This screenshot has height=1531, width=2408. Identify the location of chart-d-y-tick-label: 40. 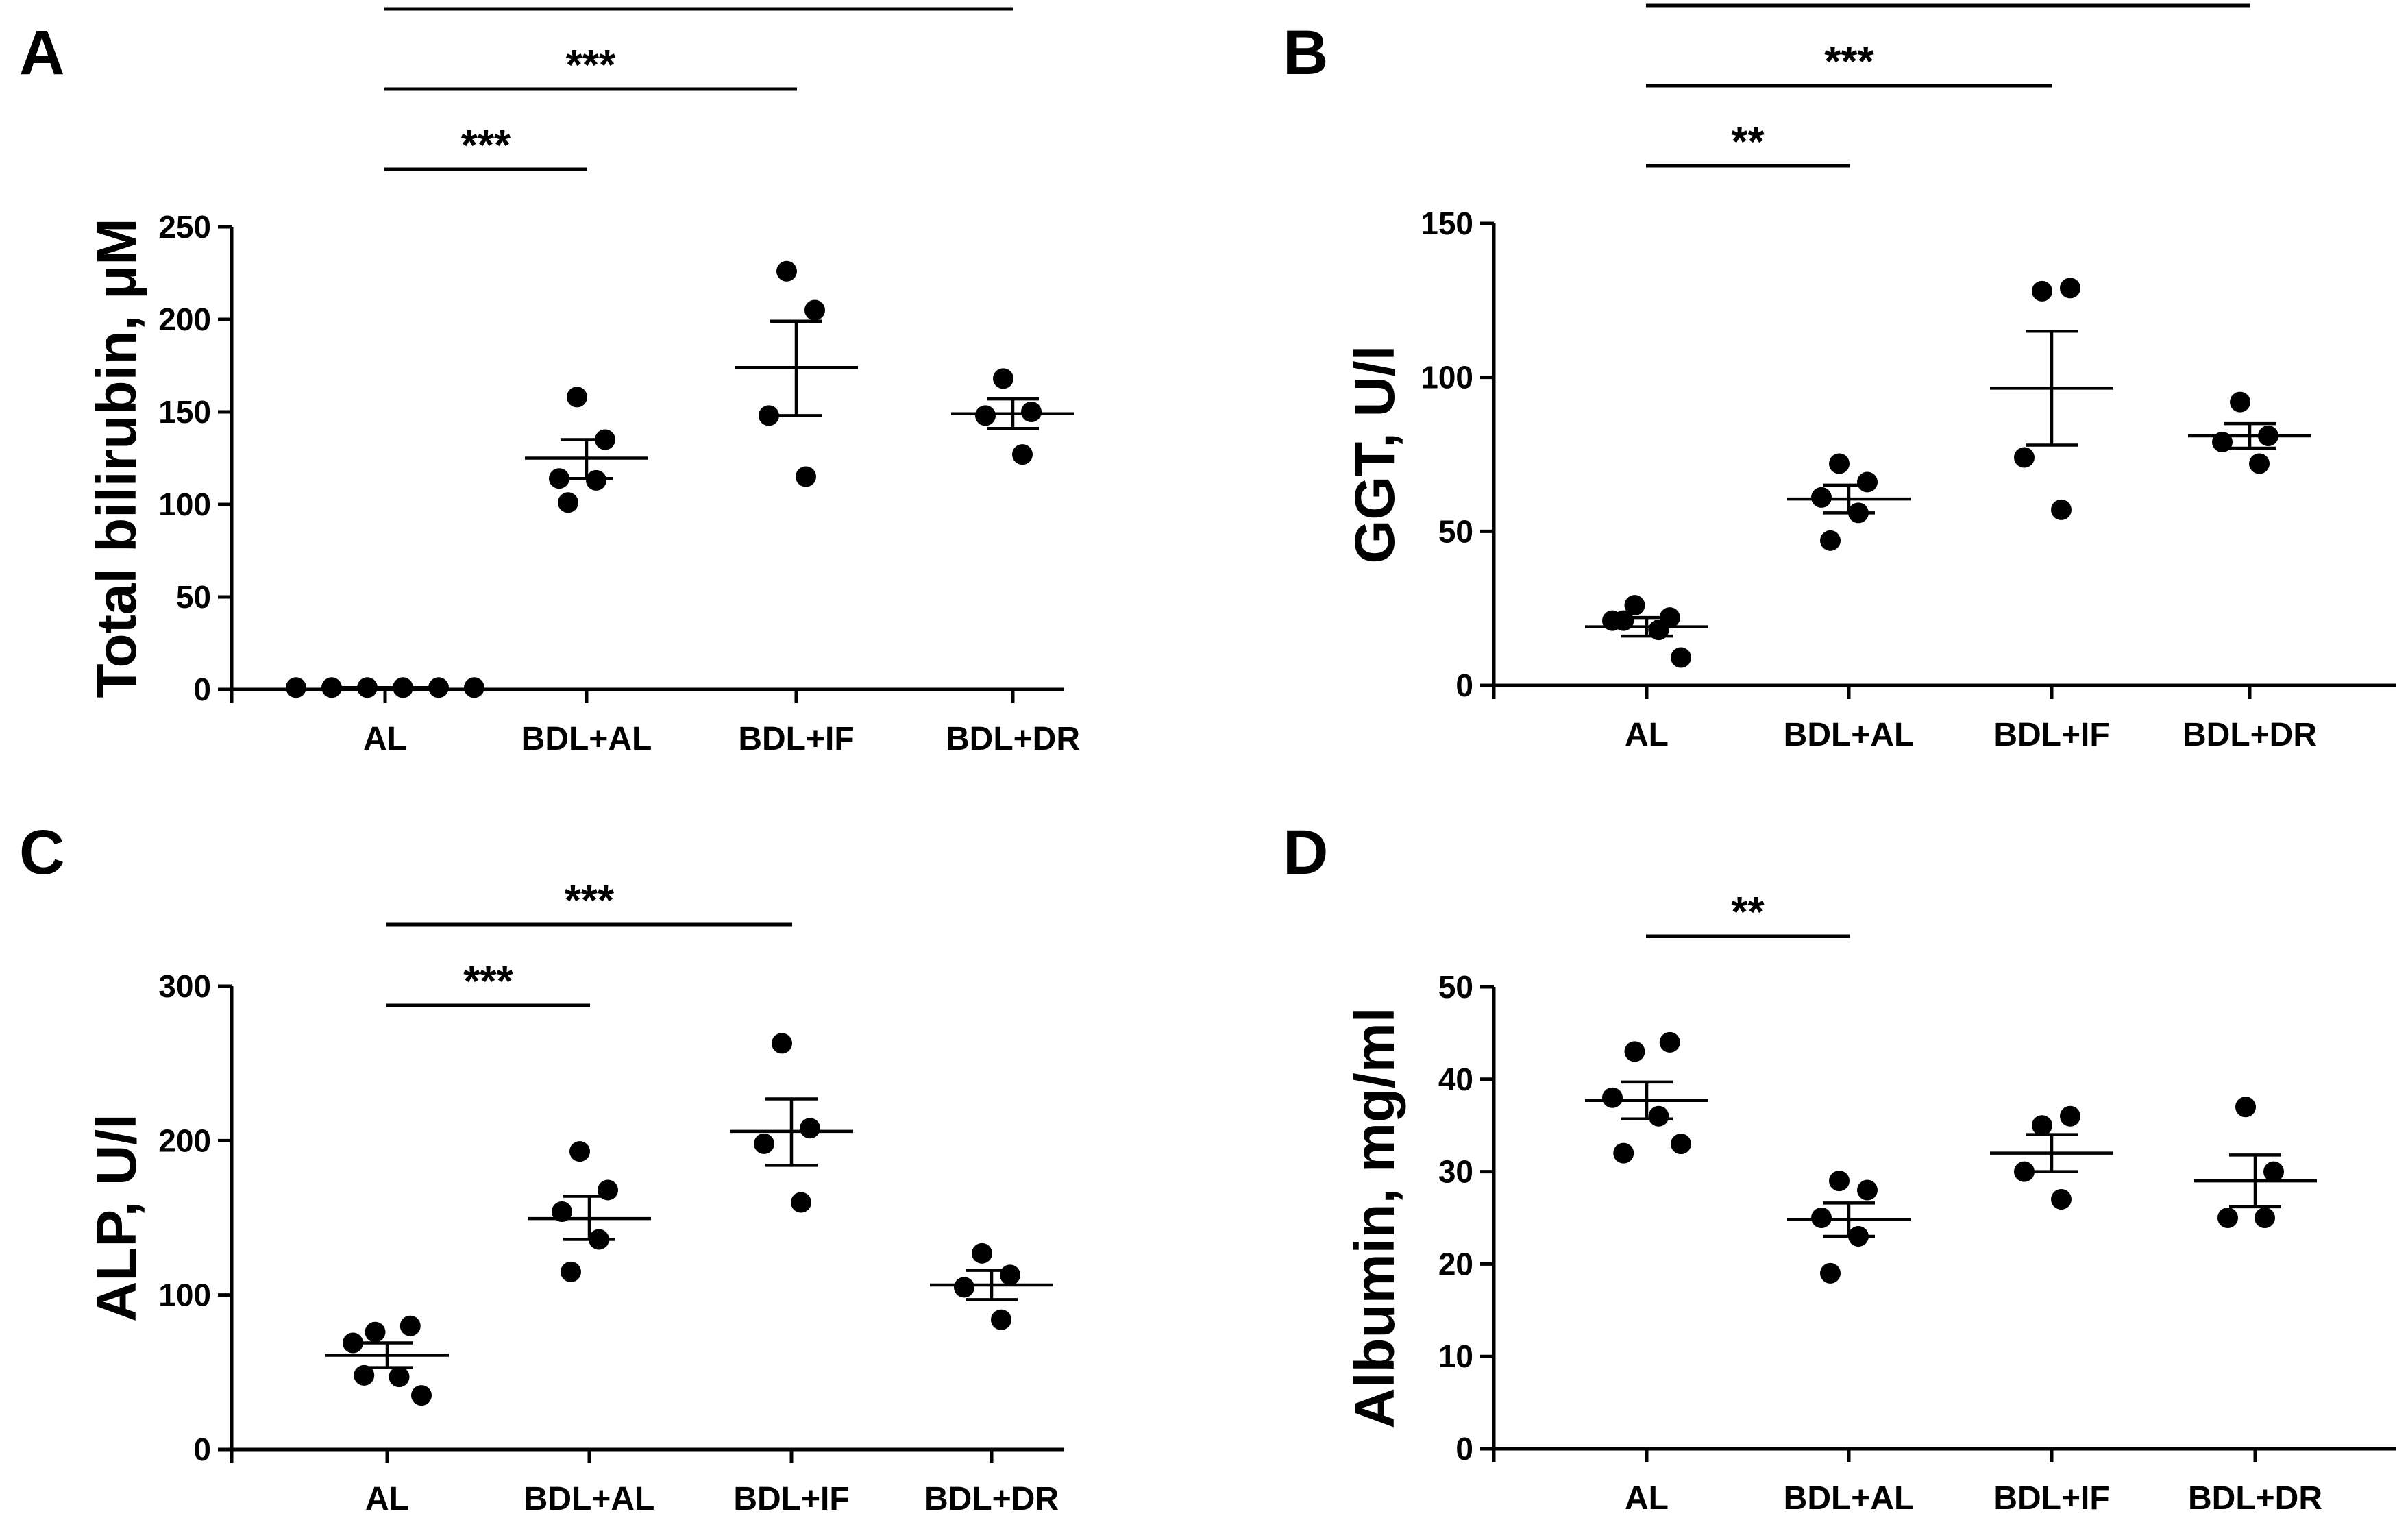
(1455, 1079).